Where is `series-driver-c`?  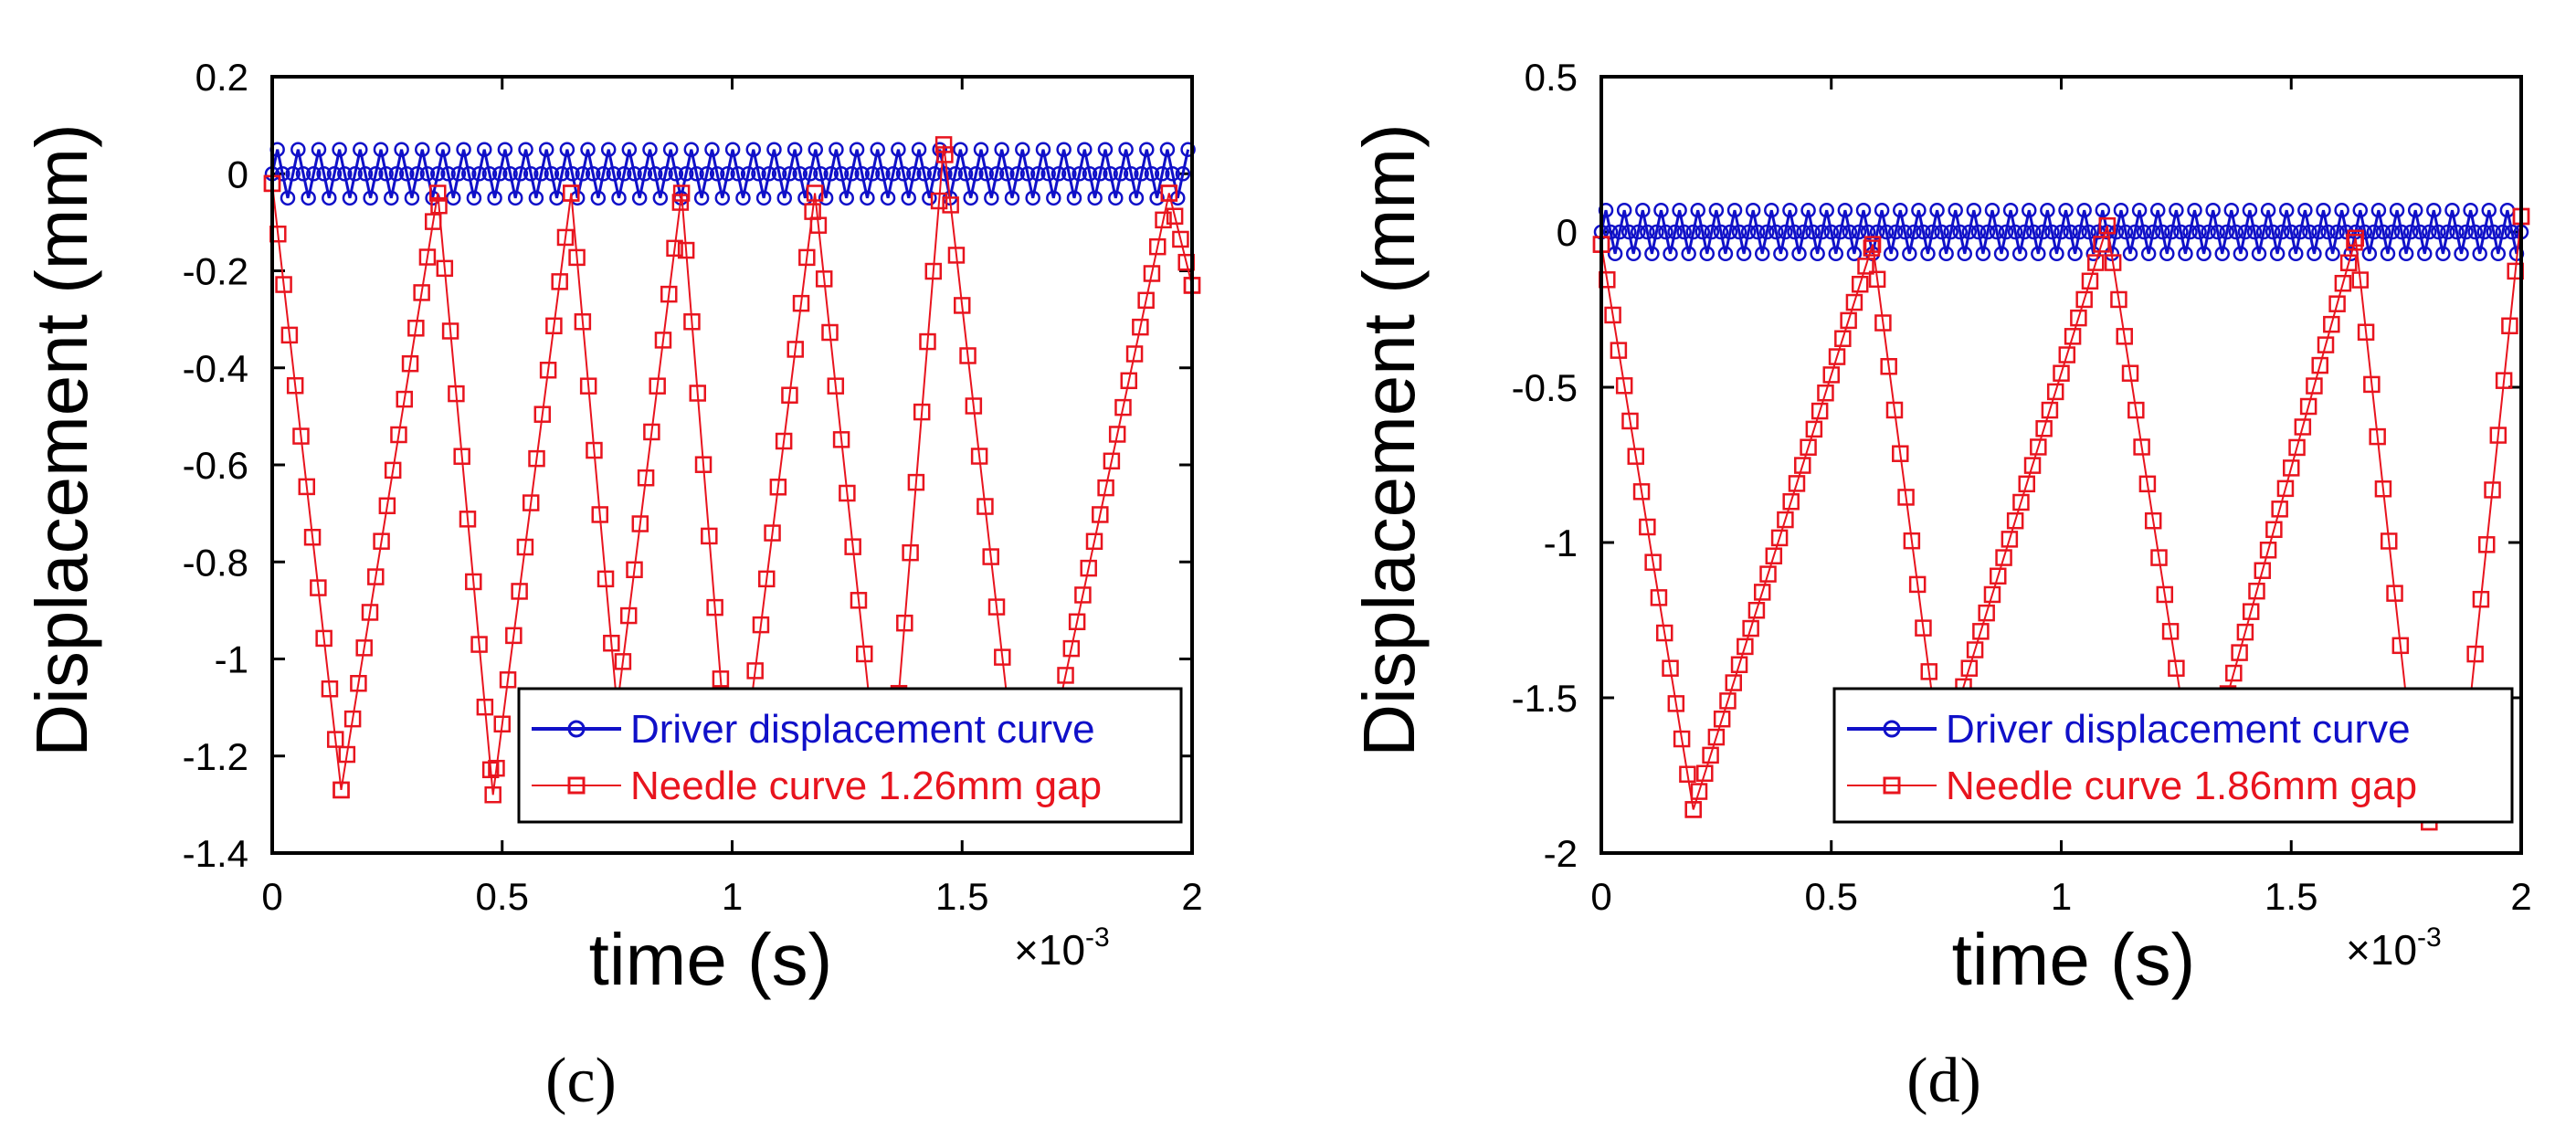 series-driver-c is located at coordinates (730, 174).